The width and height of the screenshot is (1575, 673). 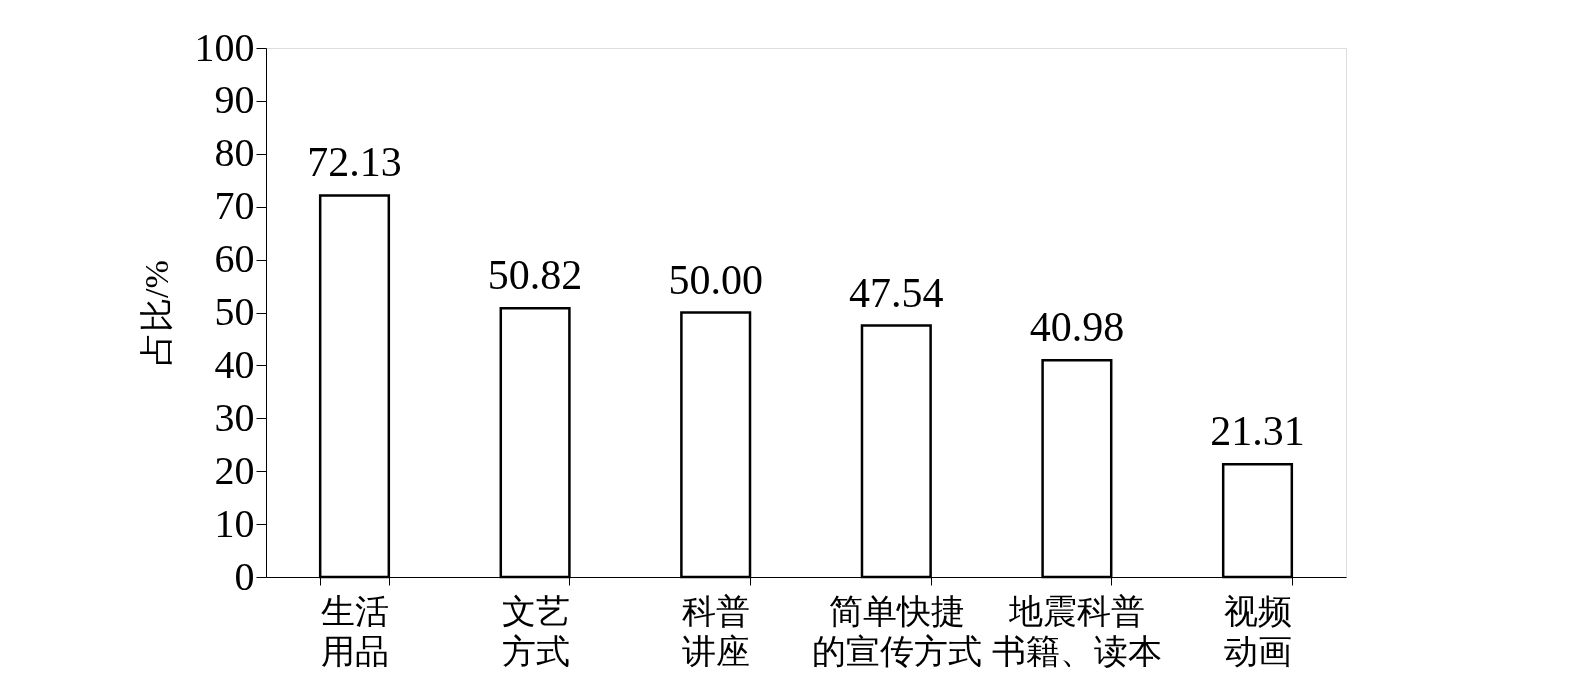 What do you see at coordinates (244, 576) in the screenshot?
I see `y-tick-label: 0` at bounding box center [244, 576].